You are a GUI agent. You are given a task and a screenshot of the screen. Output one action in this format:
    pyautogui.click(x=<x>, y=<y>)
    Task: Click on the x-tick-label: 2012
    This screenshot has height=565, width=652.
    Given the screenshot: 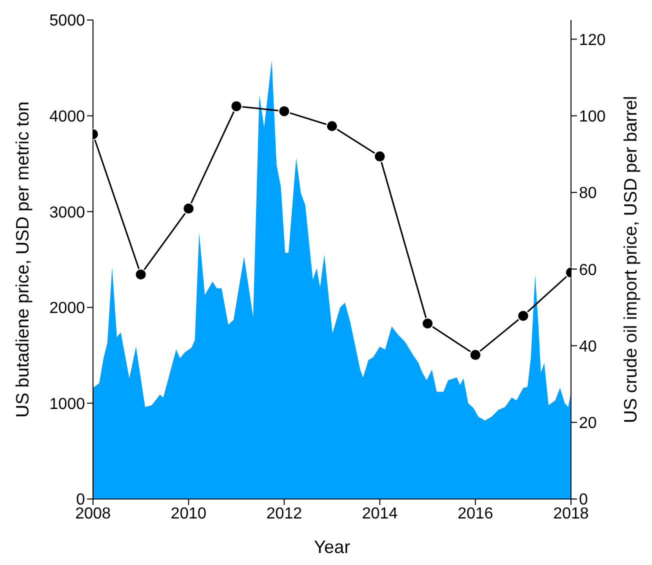 What is the action you would take?
    pyautogui.click(x=284, y=513)
    